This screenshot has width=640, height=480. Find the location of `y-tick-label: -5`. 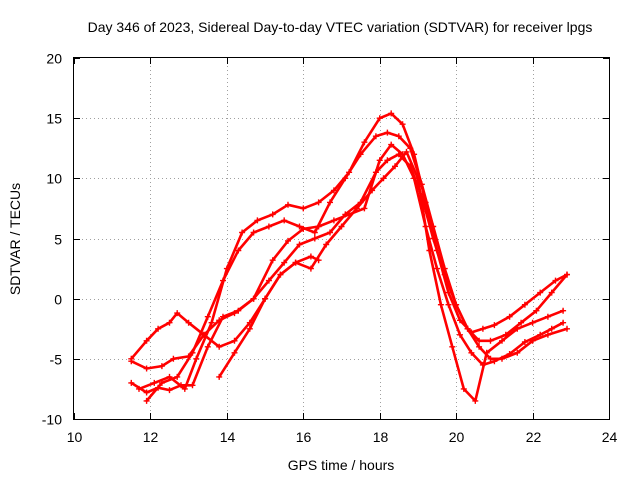

y-tick-label: -5 is located at coordinates (56, 360).